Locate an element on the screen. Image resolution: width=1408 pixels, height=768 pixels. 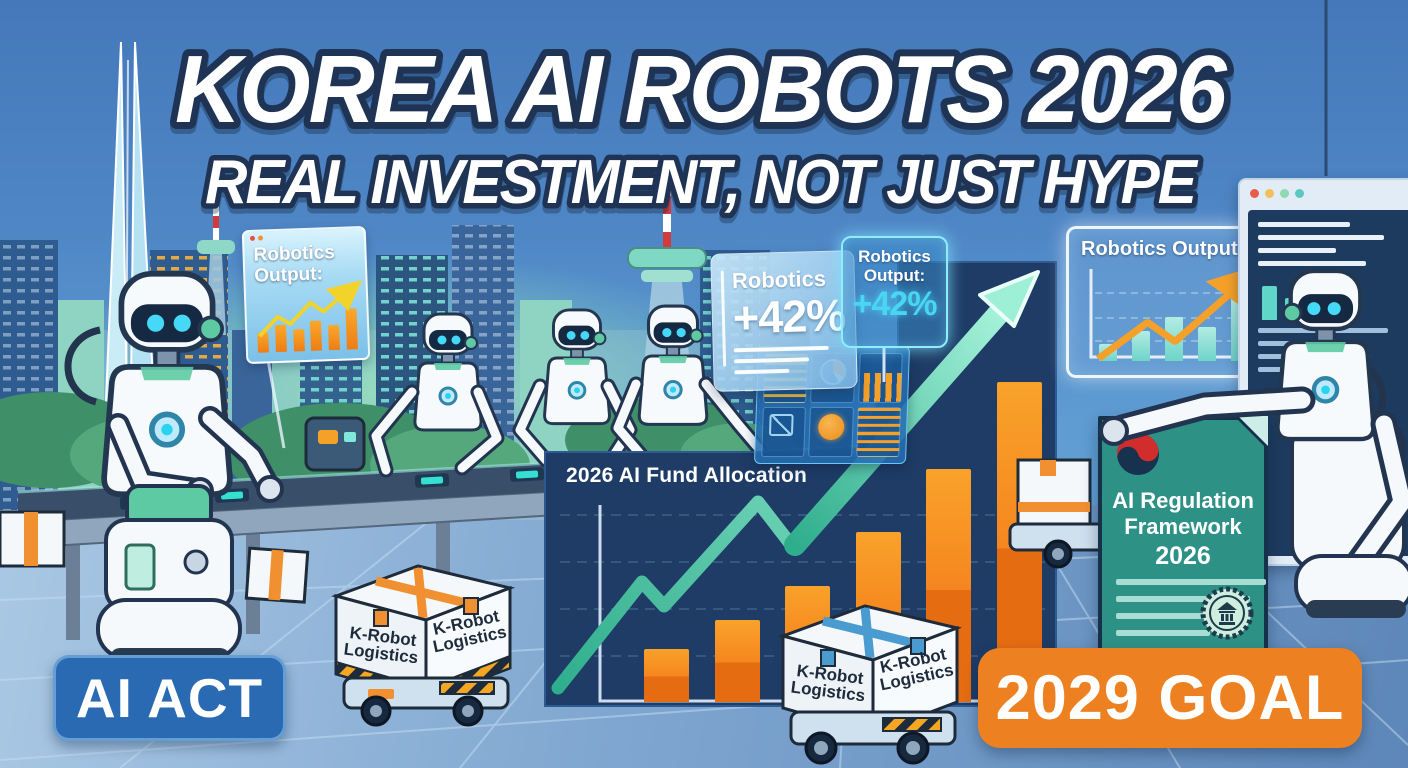
background-agv is located at coordinates (1058, 513).